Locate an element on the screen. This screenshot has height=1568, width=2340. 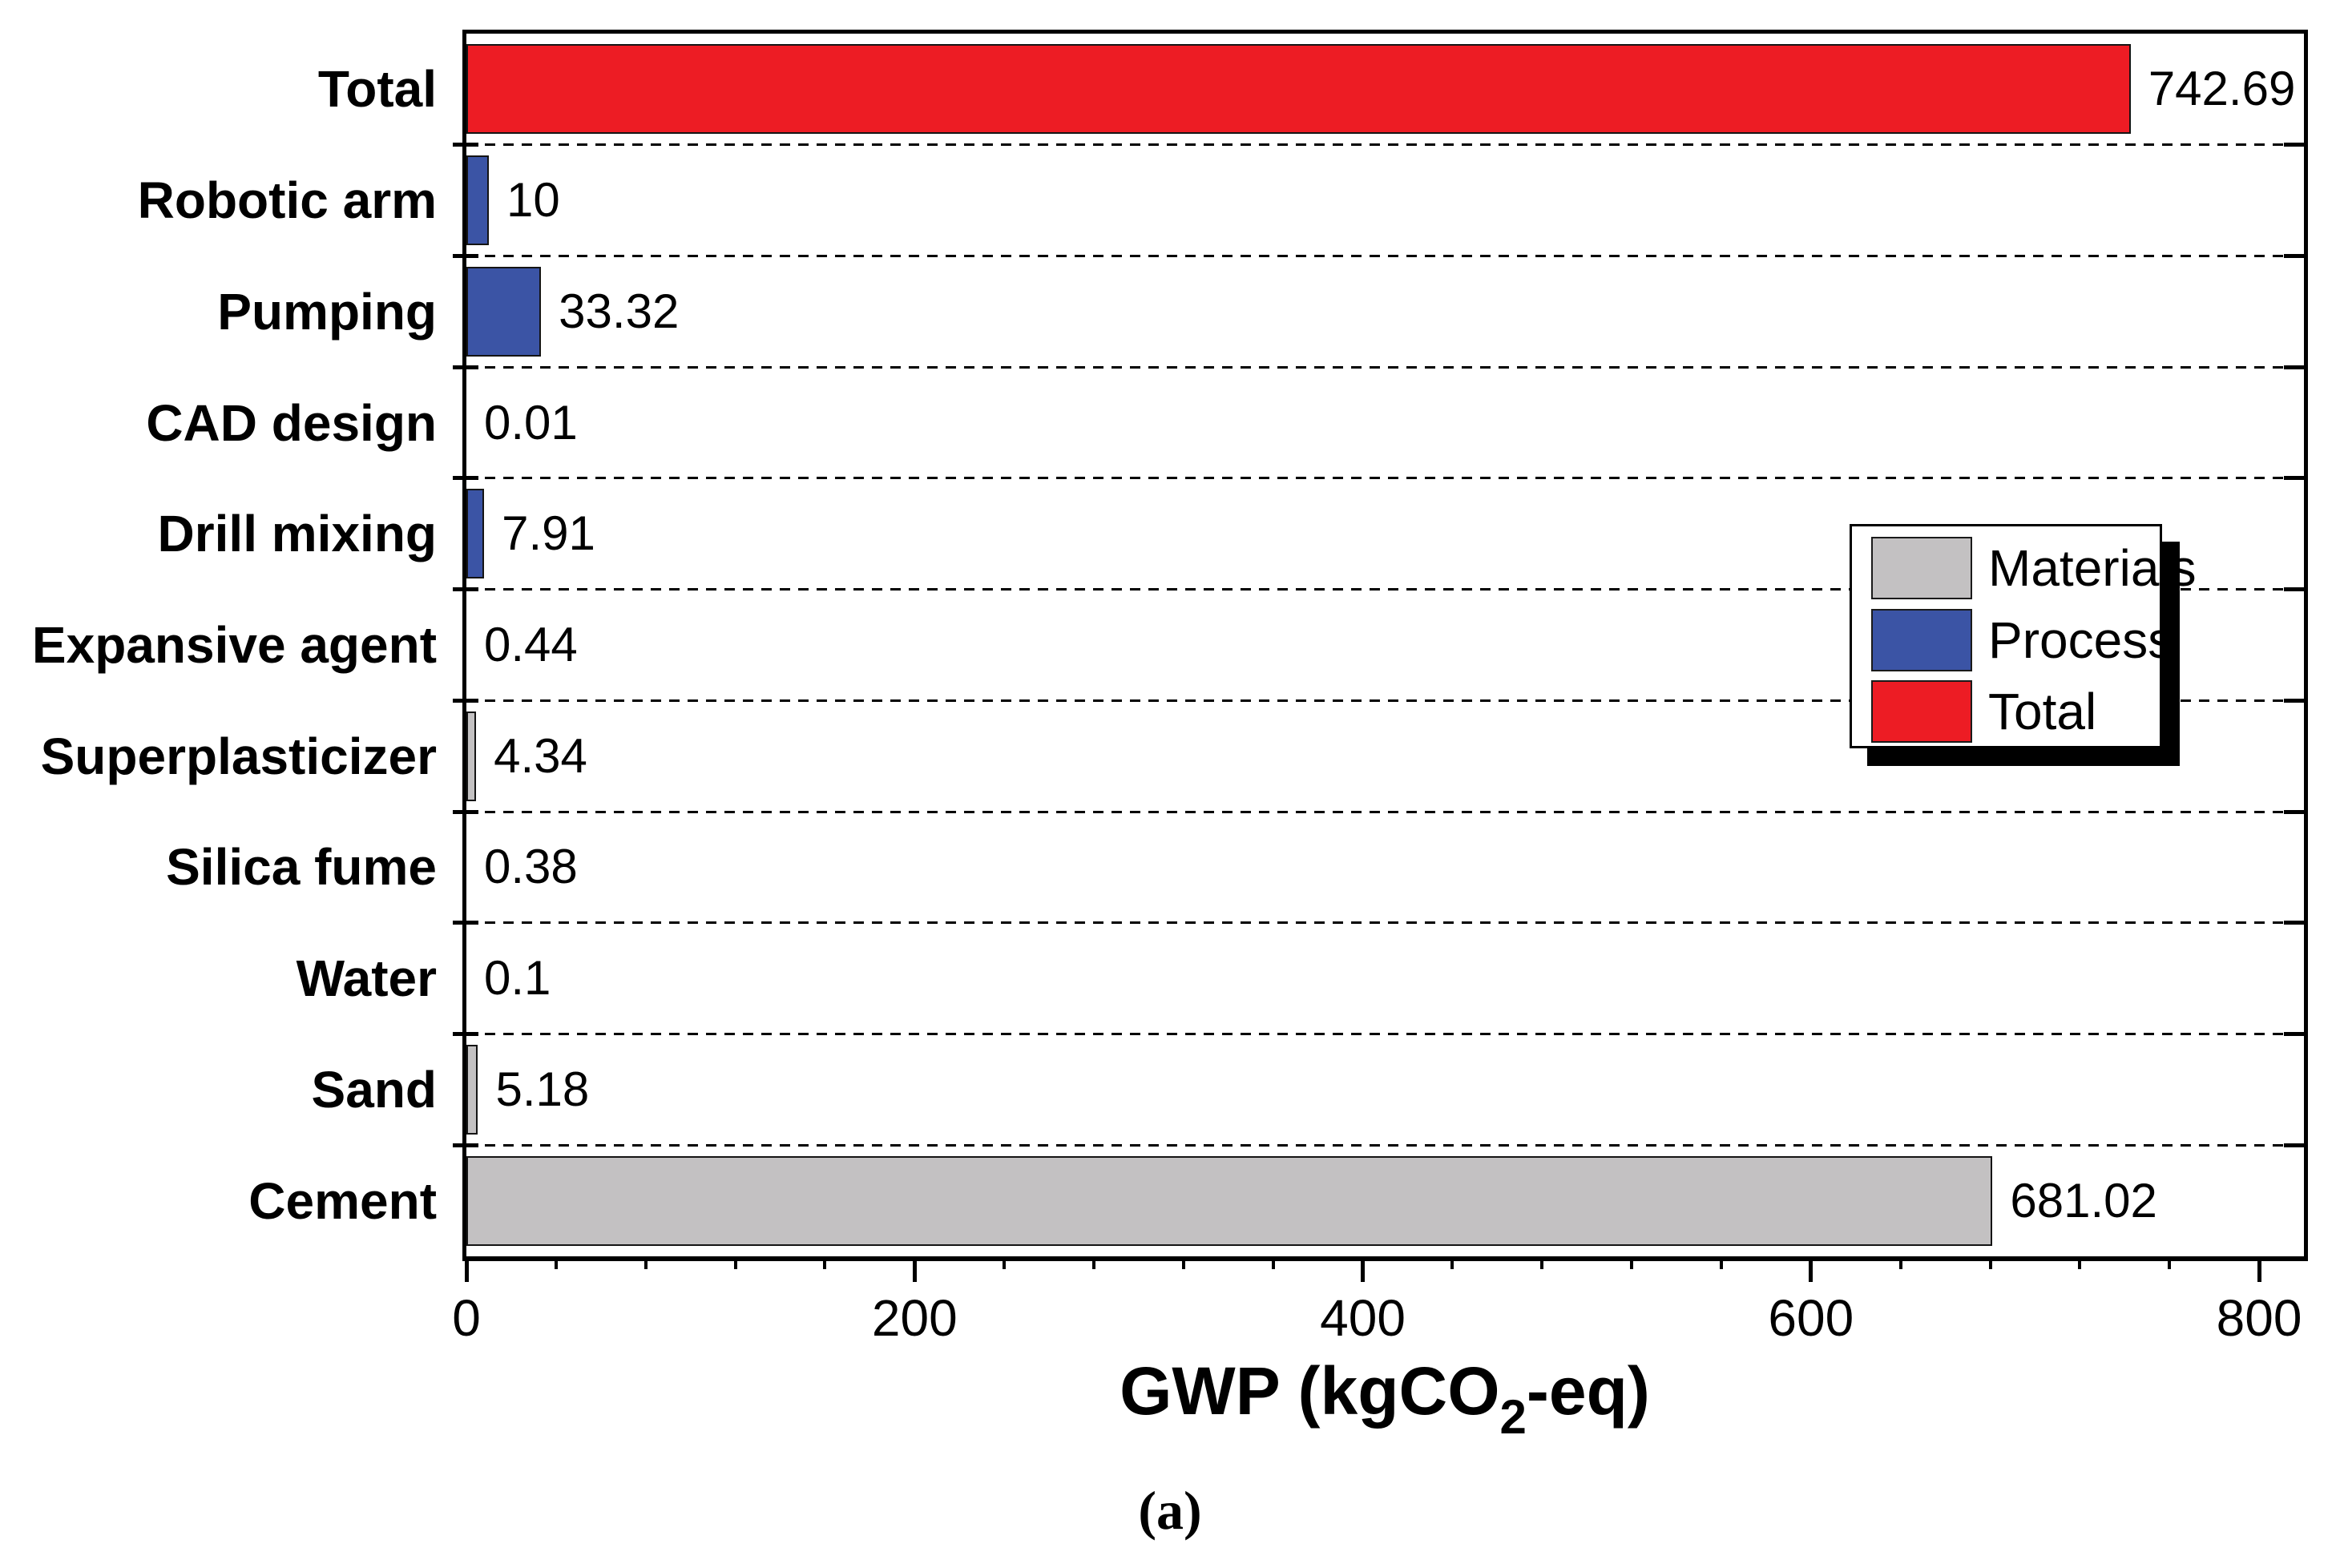
x-axis-title: GWP (kgCO2-eq) is located at coordinates (1385, 1396).